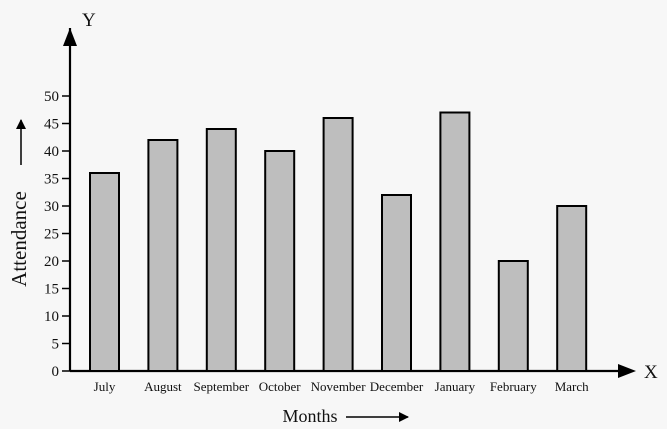 The image size is (667, 429). What do you see at coordinates (339, 386) in the screenshot?
I see `category-label-november: November` at bounding box center [339, 386].